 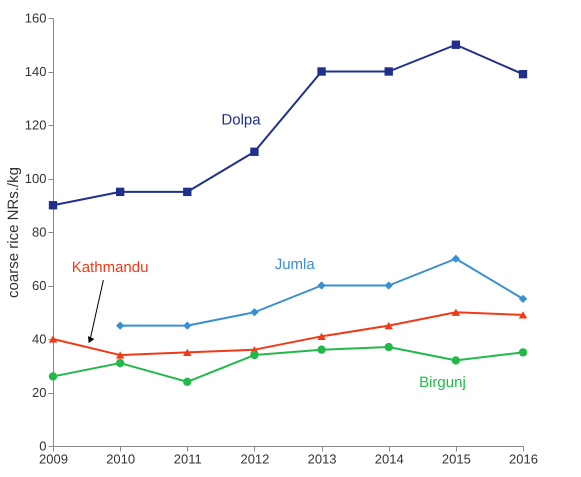 I want to click on text: Kathmandu, so click(x=110, y=267).